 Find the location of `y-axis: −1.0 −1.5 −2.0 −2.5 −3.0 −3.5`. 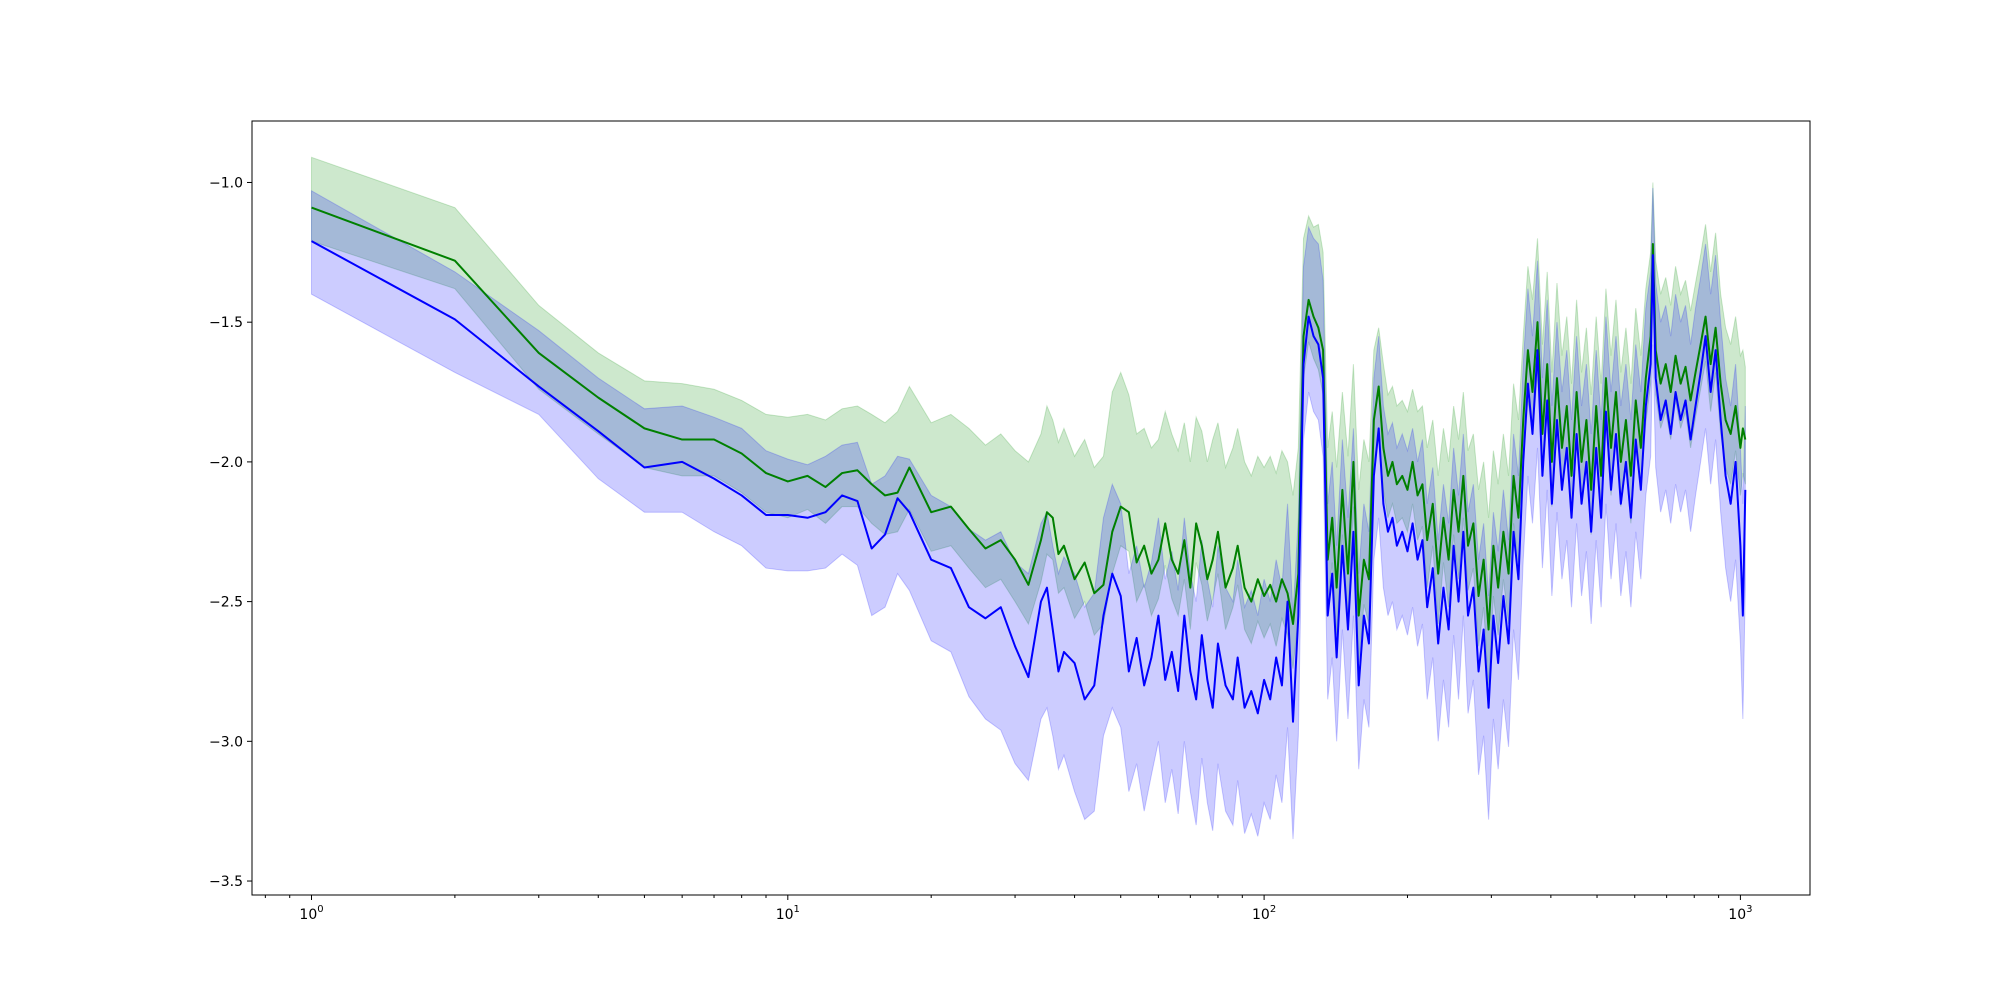

y-axis: −1.0 −1.5 −2.0 −2.5 −3.0 −3.5 is located at coordinates (230, 532).